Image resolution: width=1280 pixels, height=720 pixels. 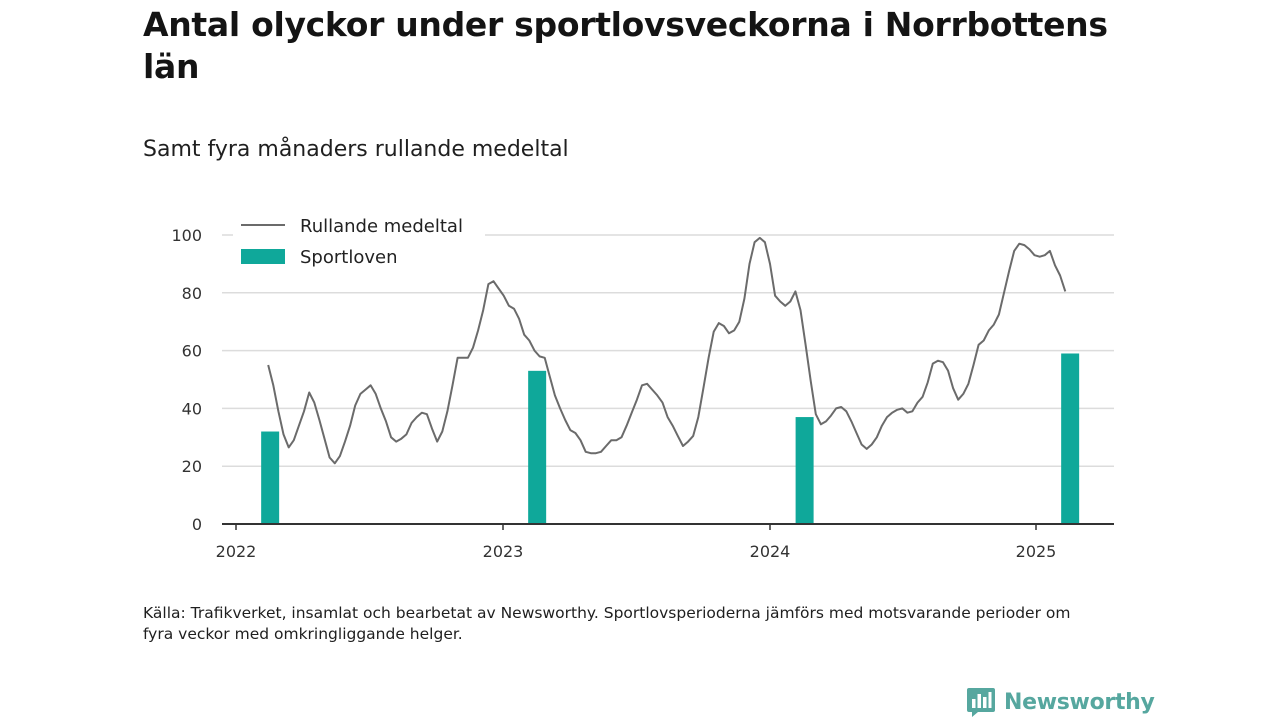 What do you see at coordinates (356, 149) in the screenshot?
I see `chart-subtitle: Samt fyra månaders rullande medeltal` at bounding box center [356, 149].